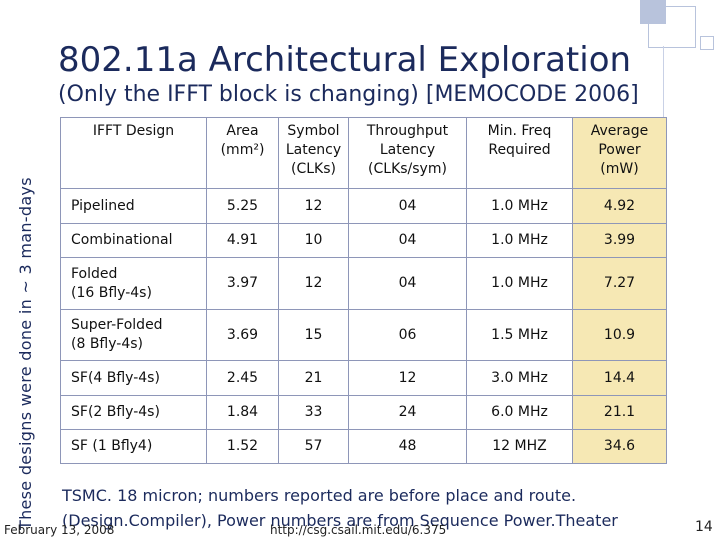 The height and width of the screenshot is (540, 720). Describe the element at coordinates (619, 153) in the screenshot. I see `header-avg-power: Average Power (mW)` at that location.